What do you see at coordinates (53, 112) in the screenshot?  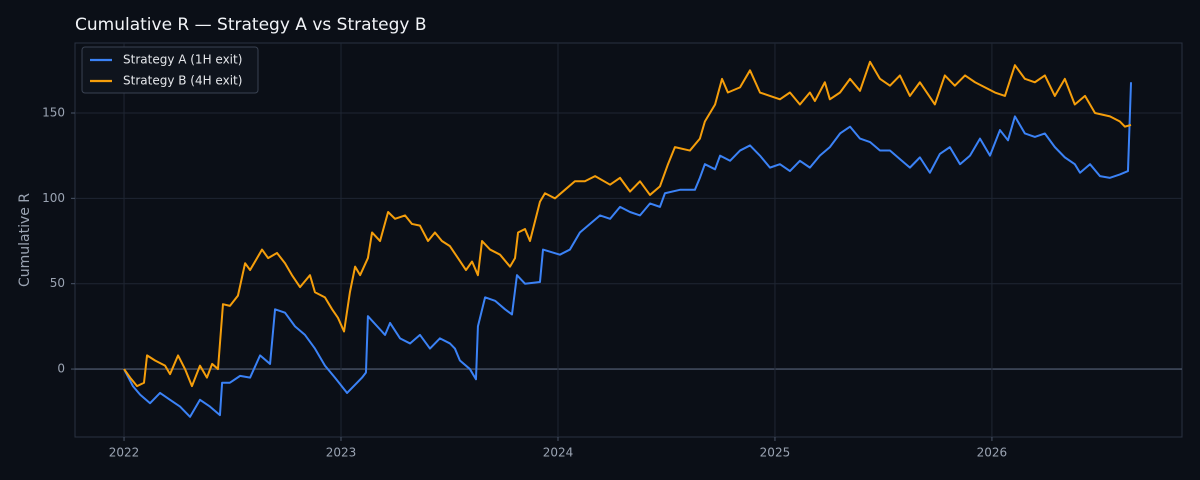 I see `y-tick-label: 150` at bounding box center [53, 112].